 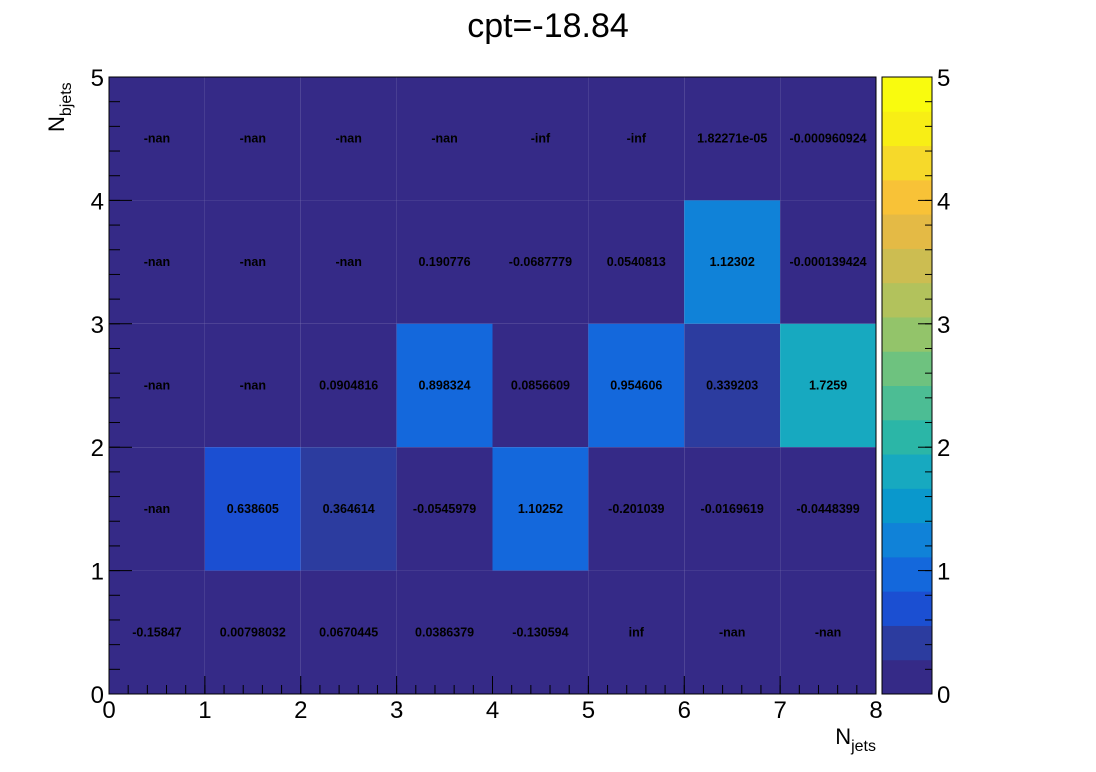 What do you see at coordinates (156, 632) in the screenshot?
I see `cell-label: -0.15847` at bounding box center [156, 632].